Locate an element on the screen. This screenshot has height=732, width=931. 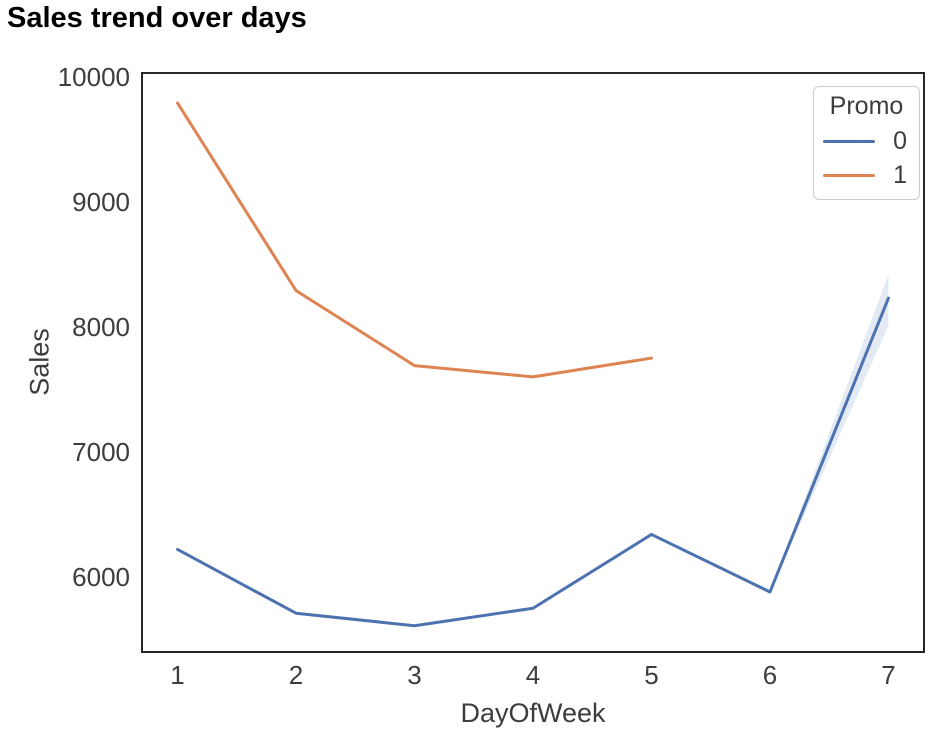
x-axis-label: DayOfWeek is located at coordinates (533, 713).